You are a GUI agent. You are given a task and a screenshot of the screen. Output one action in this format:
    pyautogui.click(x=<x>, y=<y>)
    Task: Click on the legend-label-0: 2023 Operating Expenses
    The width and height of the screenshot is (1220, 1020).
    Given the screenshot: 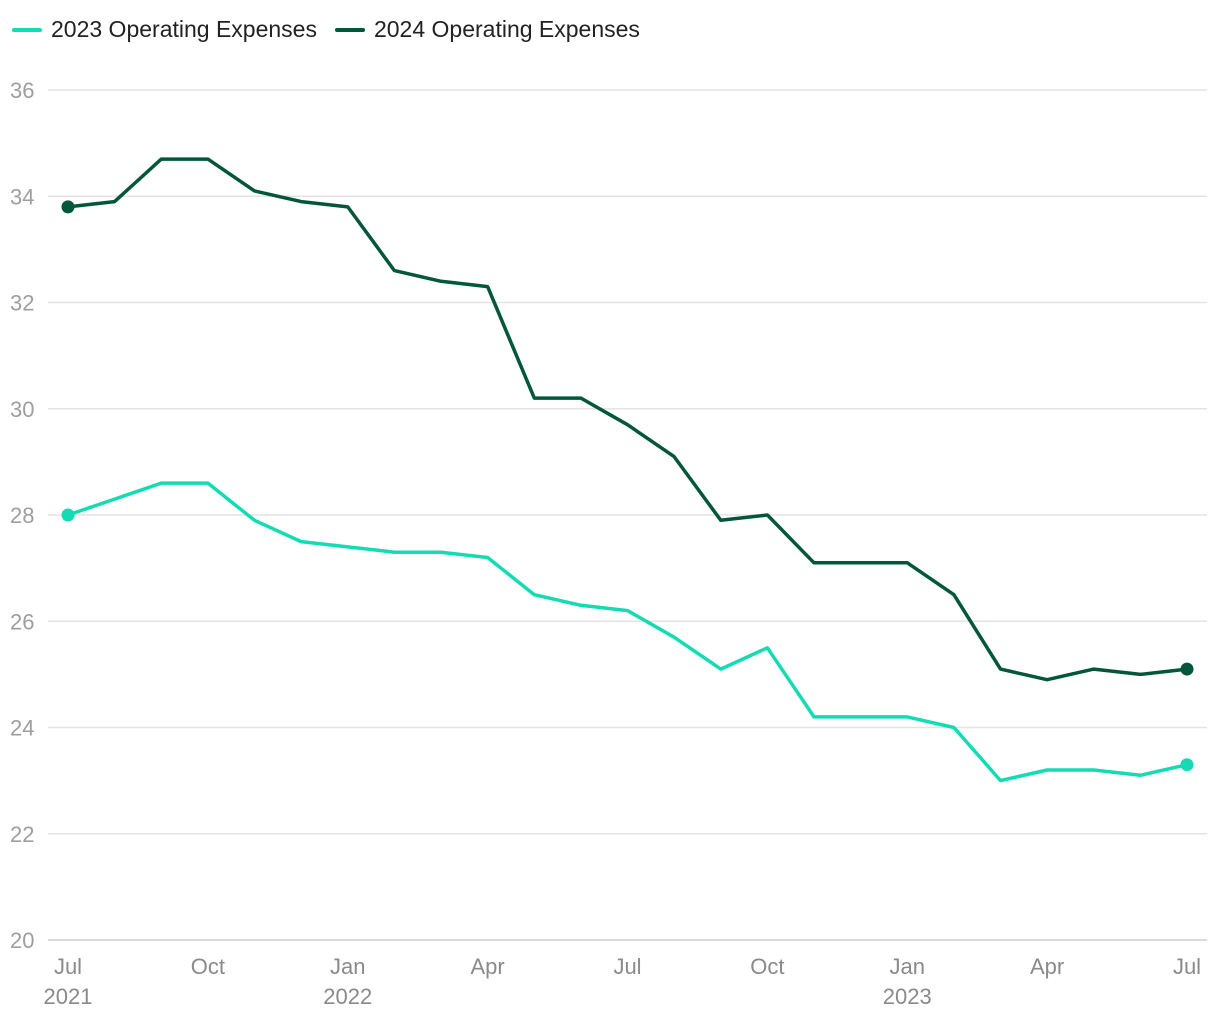 What is the action you would take?
    pyautogui.click(x=184, y=29)
    